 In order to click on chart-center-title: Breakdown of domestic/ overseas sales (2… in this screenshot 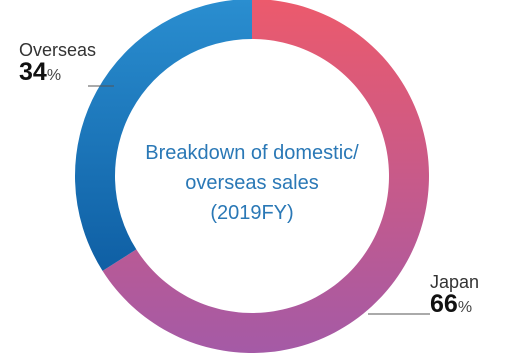, I will do `click(252, 183)`.